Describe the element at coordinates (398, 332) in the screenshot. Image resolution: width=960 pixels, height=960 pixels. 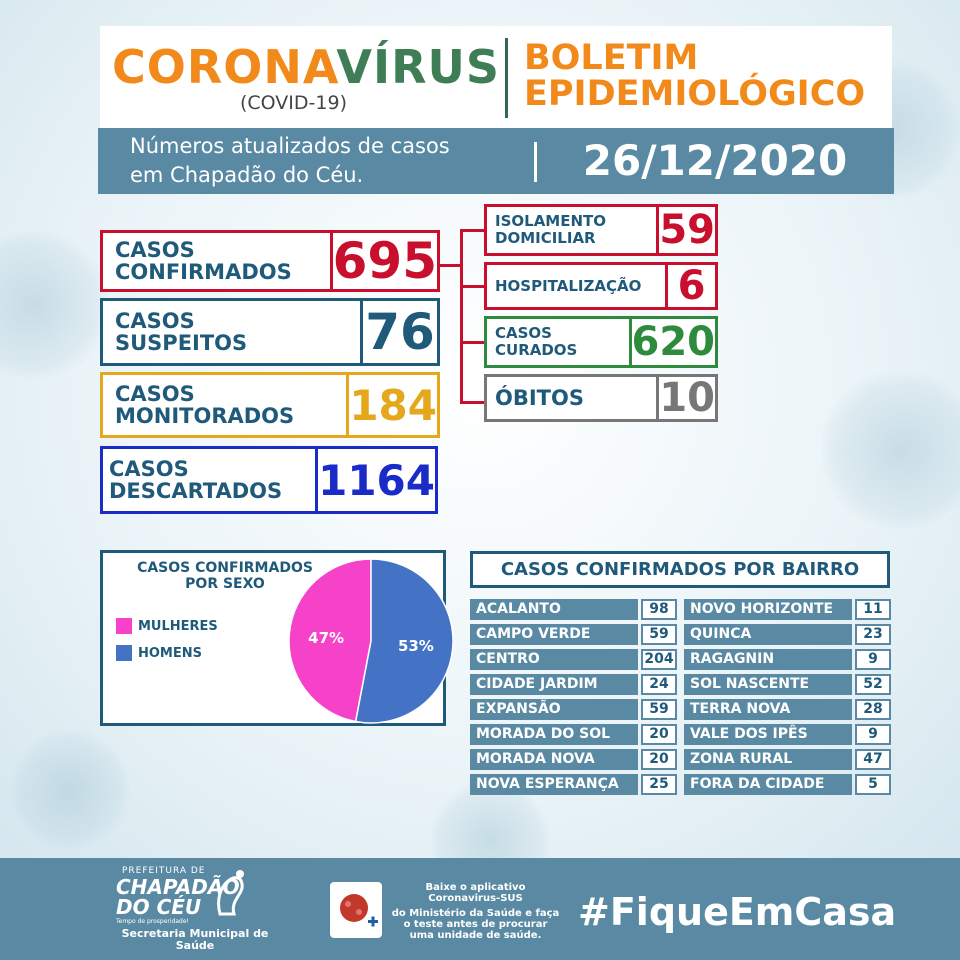
I see `stat-value: 76` at that location.